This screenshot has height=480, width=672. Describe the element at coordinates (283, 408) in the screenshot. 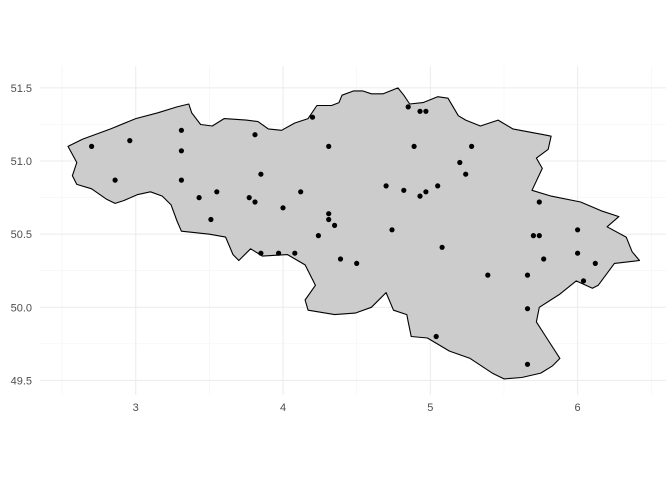

I see `x-tick-label: 4` at that location.